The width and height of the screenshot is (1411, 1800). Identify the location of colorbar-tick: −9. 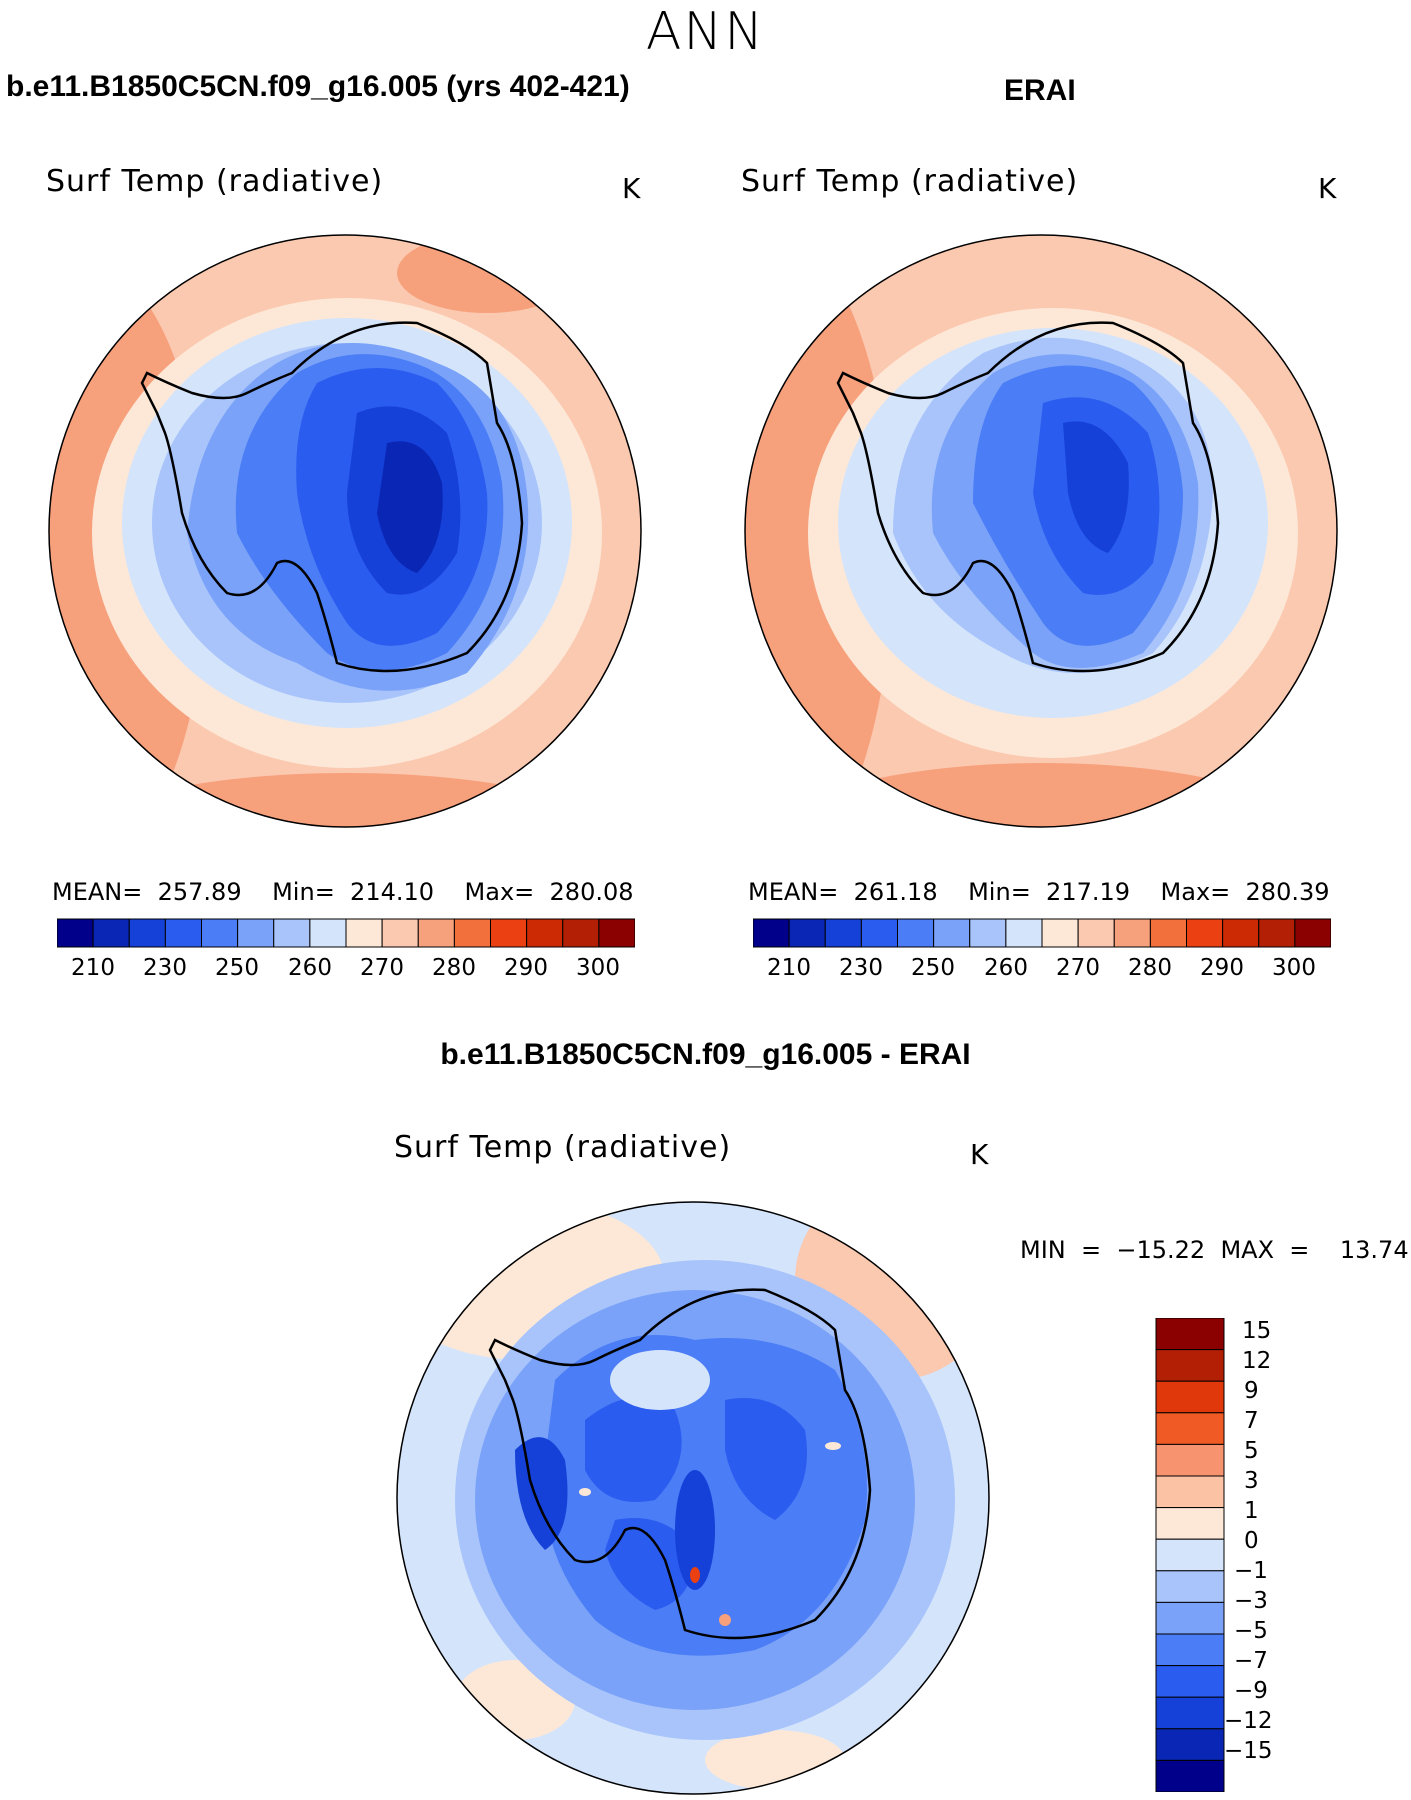
(1251, 1691).